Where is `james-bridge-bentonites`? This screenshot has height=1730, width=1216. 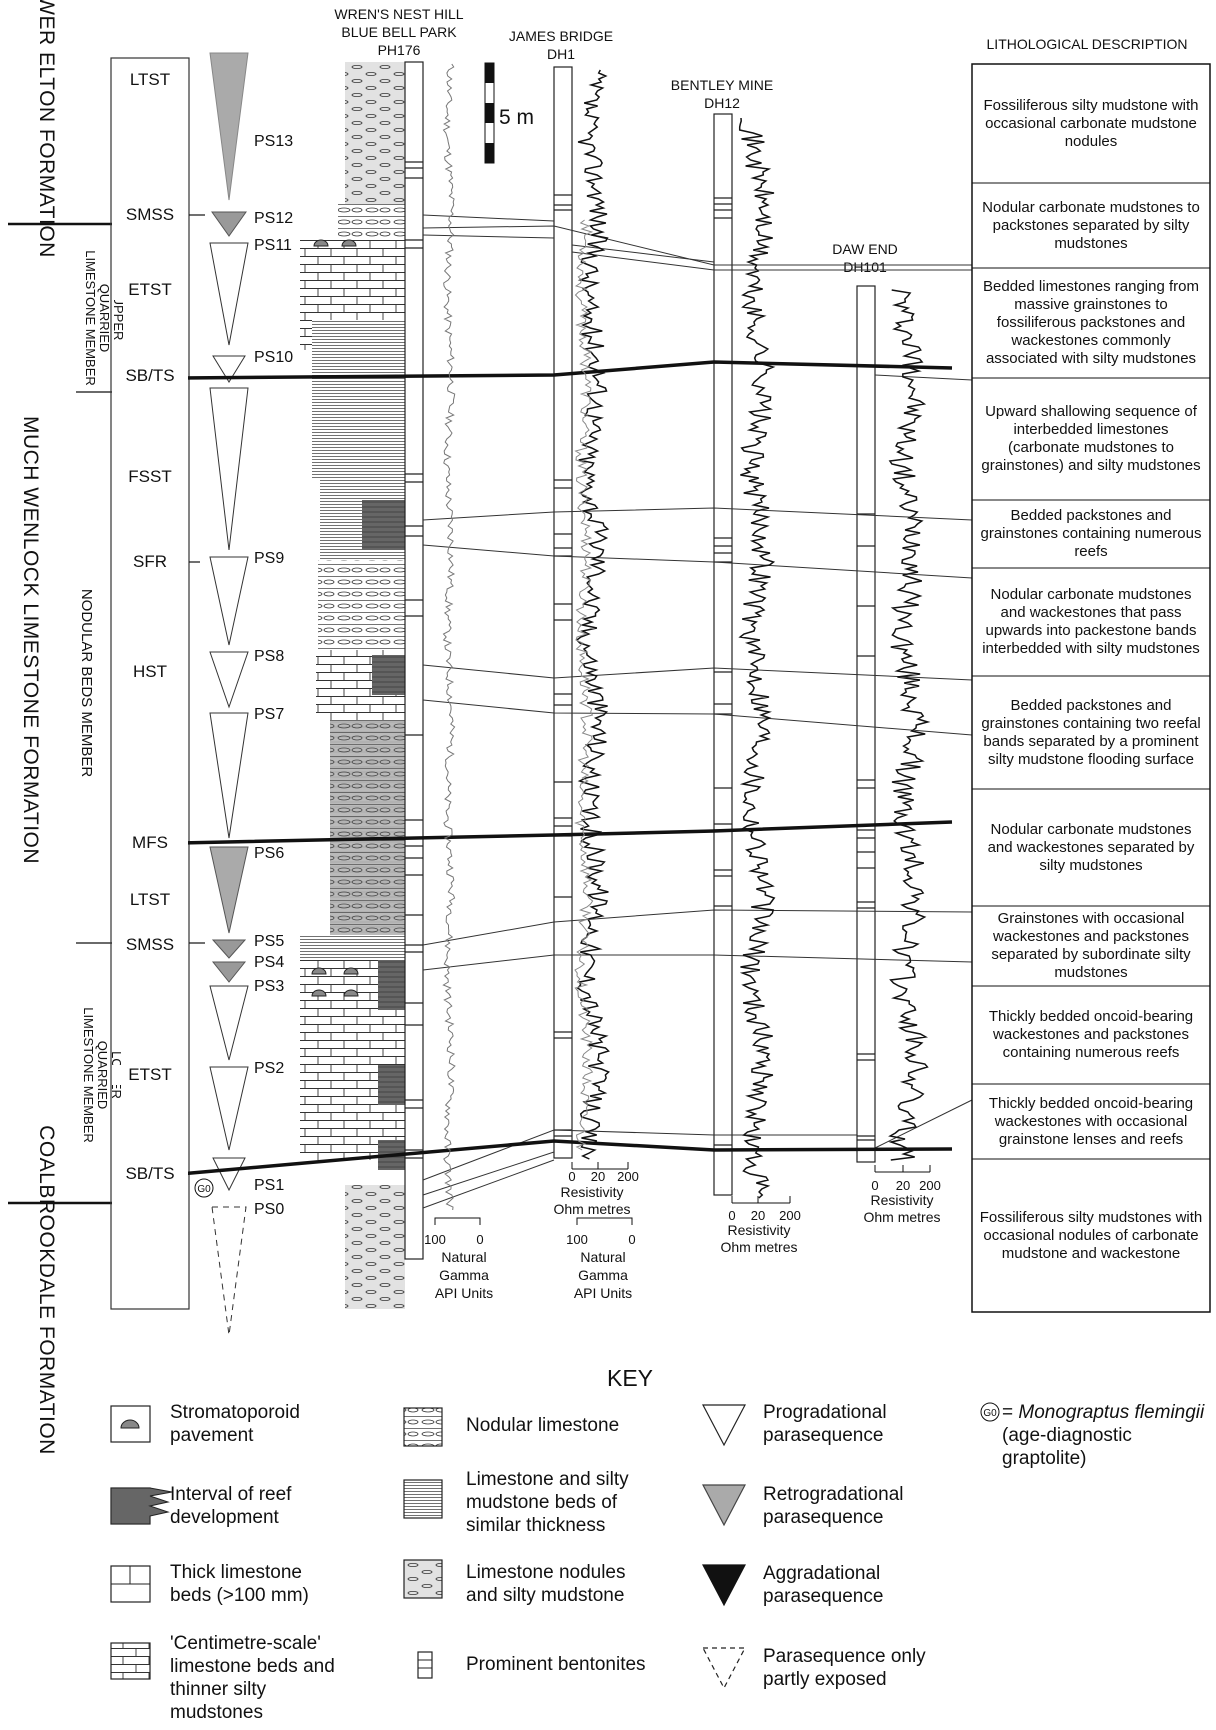 james-bridge-bentonites is located at coordinates (563, 665).